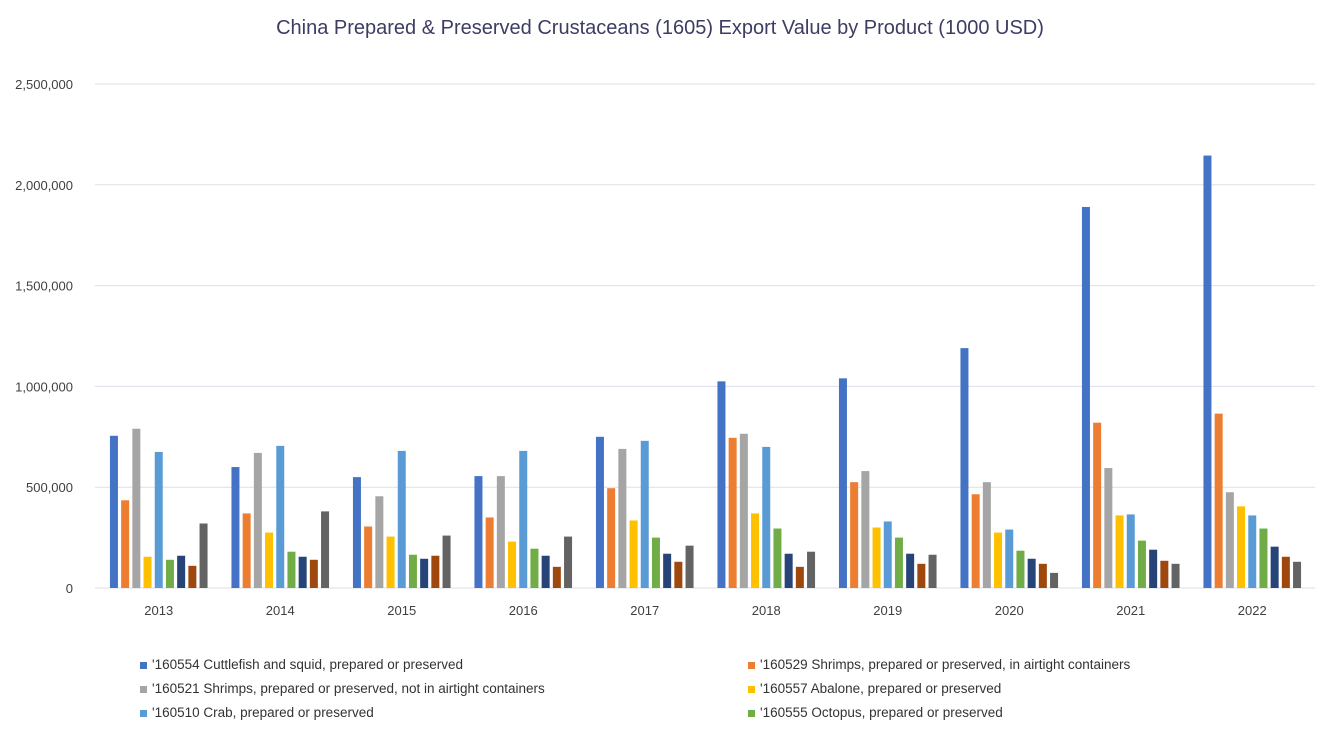 The height and width of the screenshot is (756, 1320). Describe the element at coordinates (1042, 575) in the screenshot. I see `bar-2020-s8` at that location.